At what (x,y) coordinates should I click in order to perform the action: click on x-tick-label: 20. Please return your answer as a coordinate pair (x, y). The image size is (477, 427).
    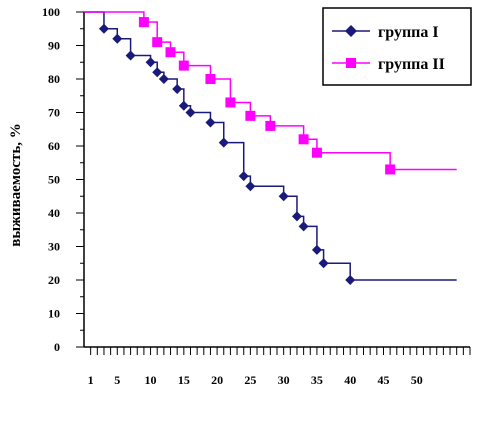
    Looking at the image, I should click on (217, 380).